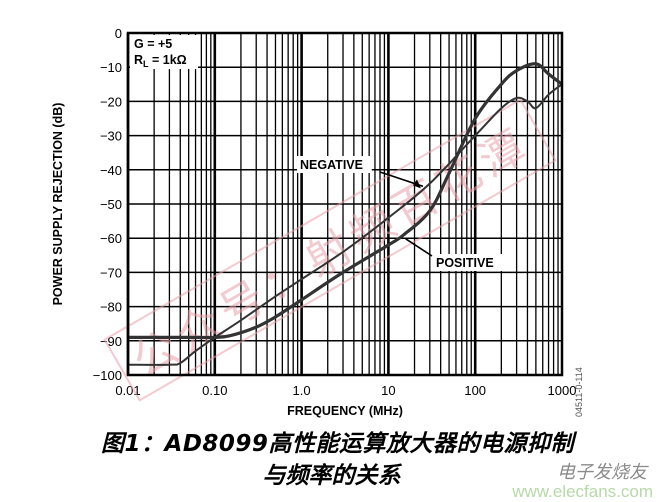  What do you see at coordinates (331, 476) in the screenshot?
I see `caption-line-2: 与频率的关系` at bounding box center [331, 476].